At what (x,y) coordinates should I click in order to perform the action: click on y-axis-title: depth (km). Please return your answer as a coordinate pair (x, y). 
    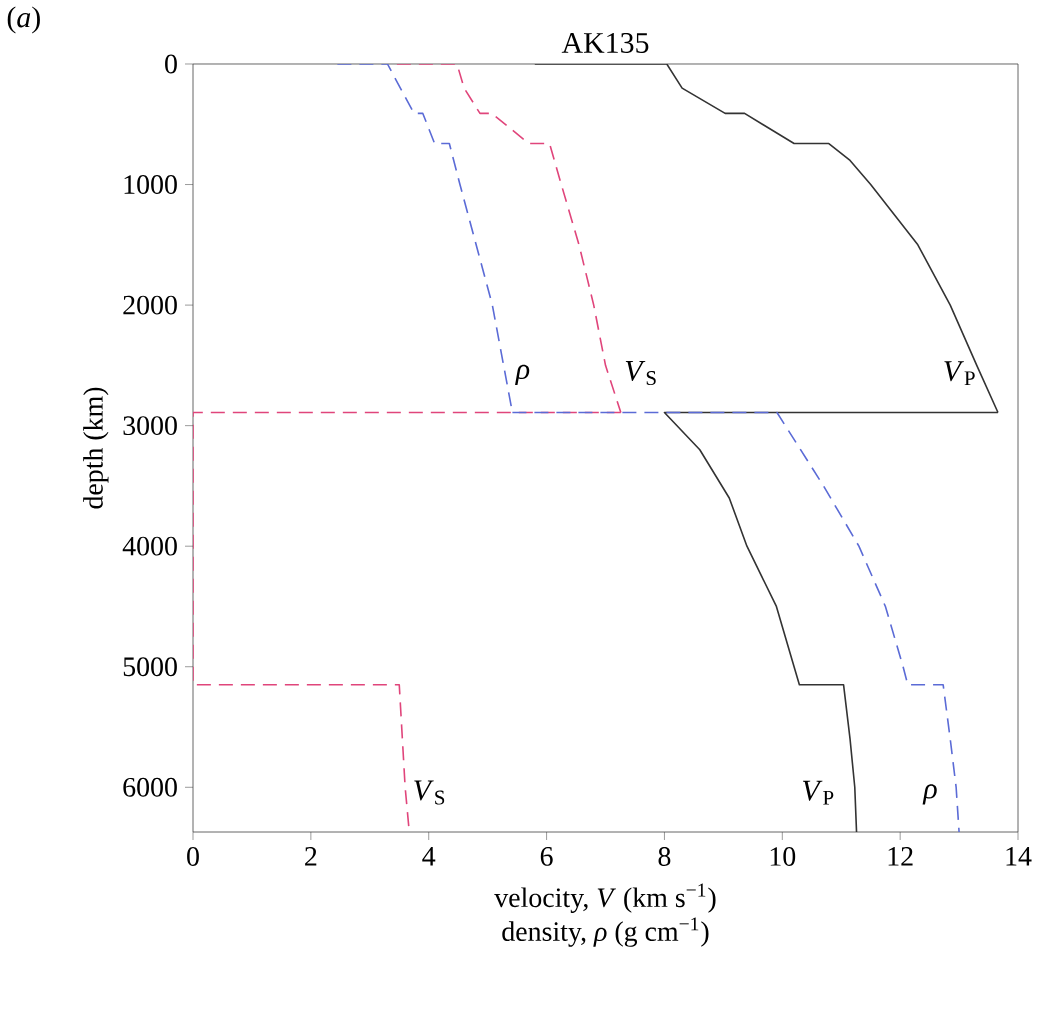
    Looking at the image, I should click on (96, 448).